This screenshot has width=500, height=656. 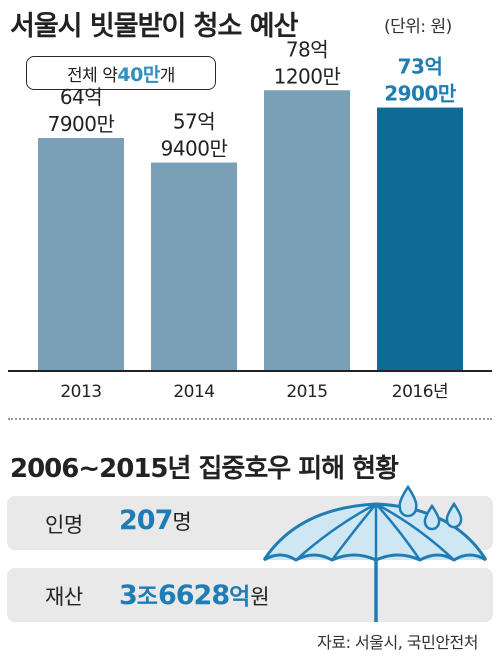 What do you see at coordinates (147, 597) in the screenshot?
I see `trillion-unit: 조` at bounding box center [147, 597].